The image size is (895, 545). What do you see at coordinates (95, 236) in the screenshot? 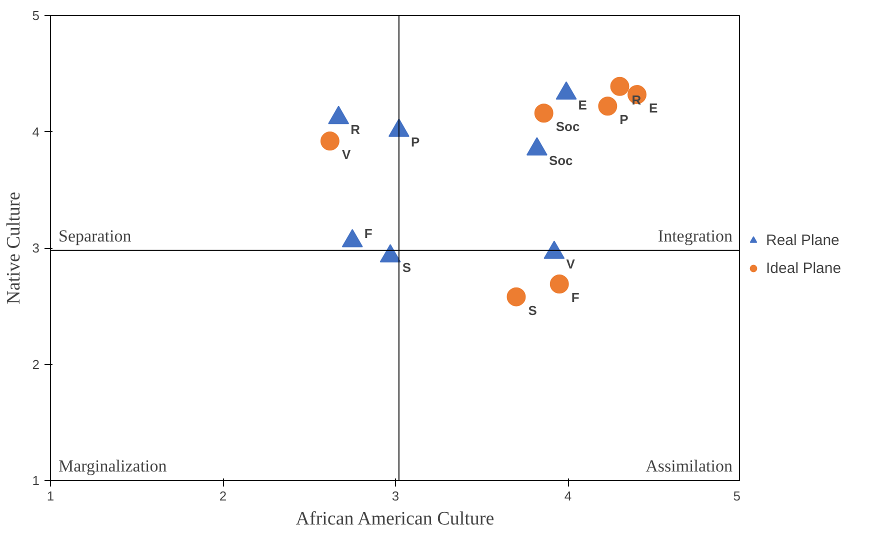
I see `annotation: Separation` at bounding box center [95, 236].